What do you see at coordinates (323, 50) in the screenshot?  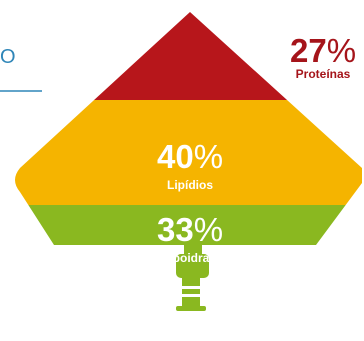 I see `proteinas-value: 27%` at bounding box center [323, 50].